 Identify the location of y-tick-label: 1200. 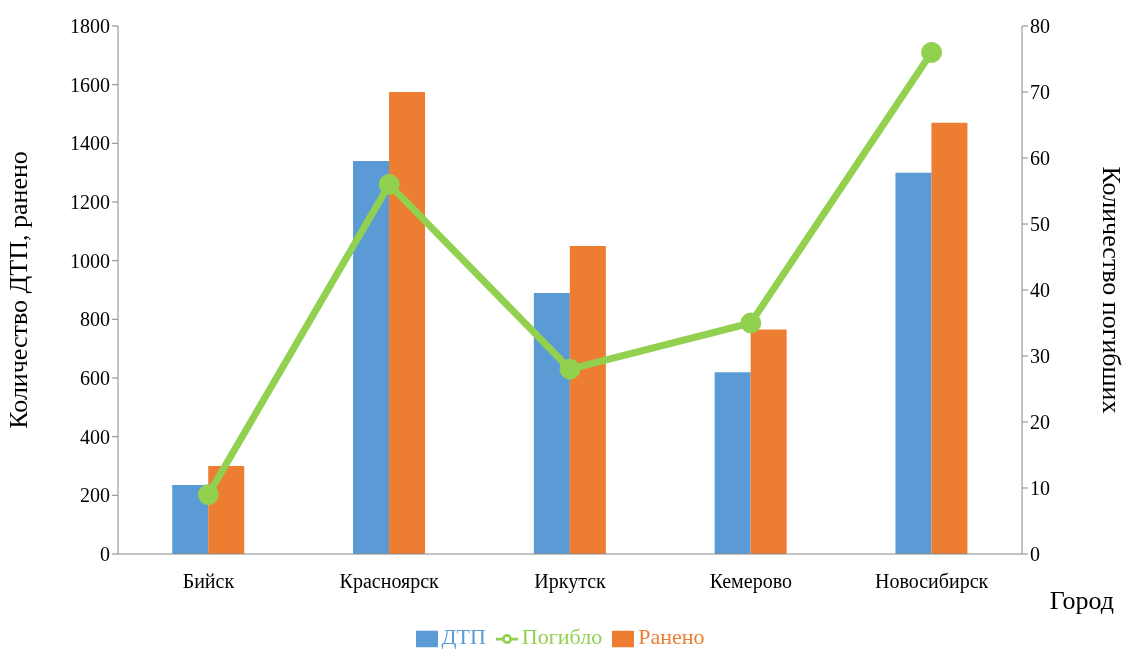
(90, 202).